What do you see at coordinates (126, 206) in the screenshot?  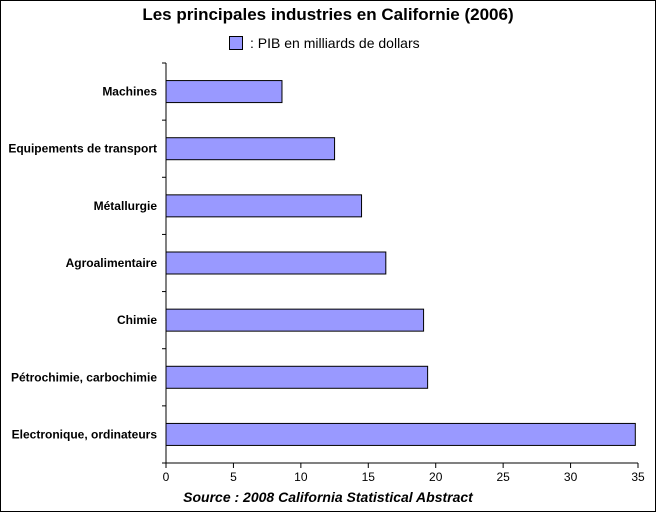 I see `category-label: Métallurgie` at bounding box center [126, 206].